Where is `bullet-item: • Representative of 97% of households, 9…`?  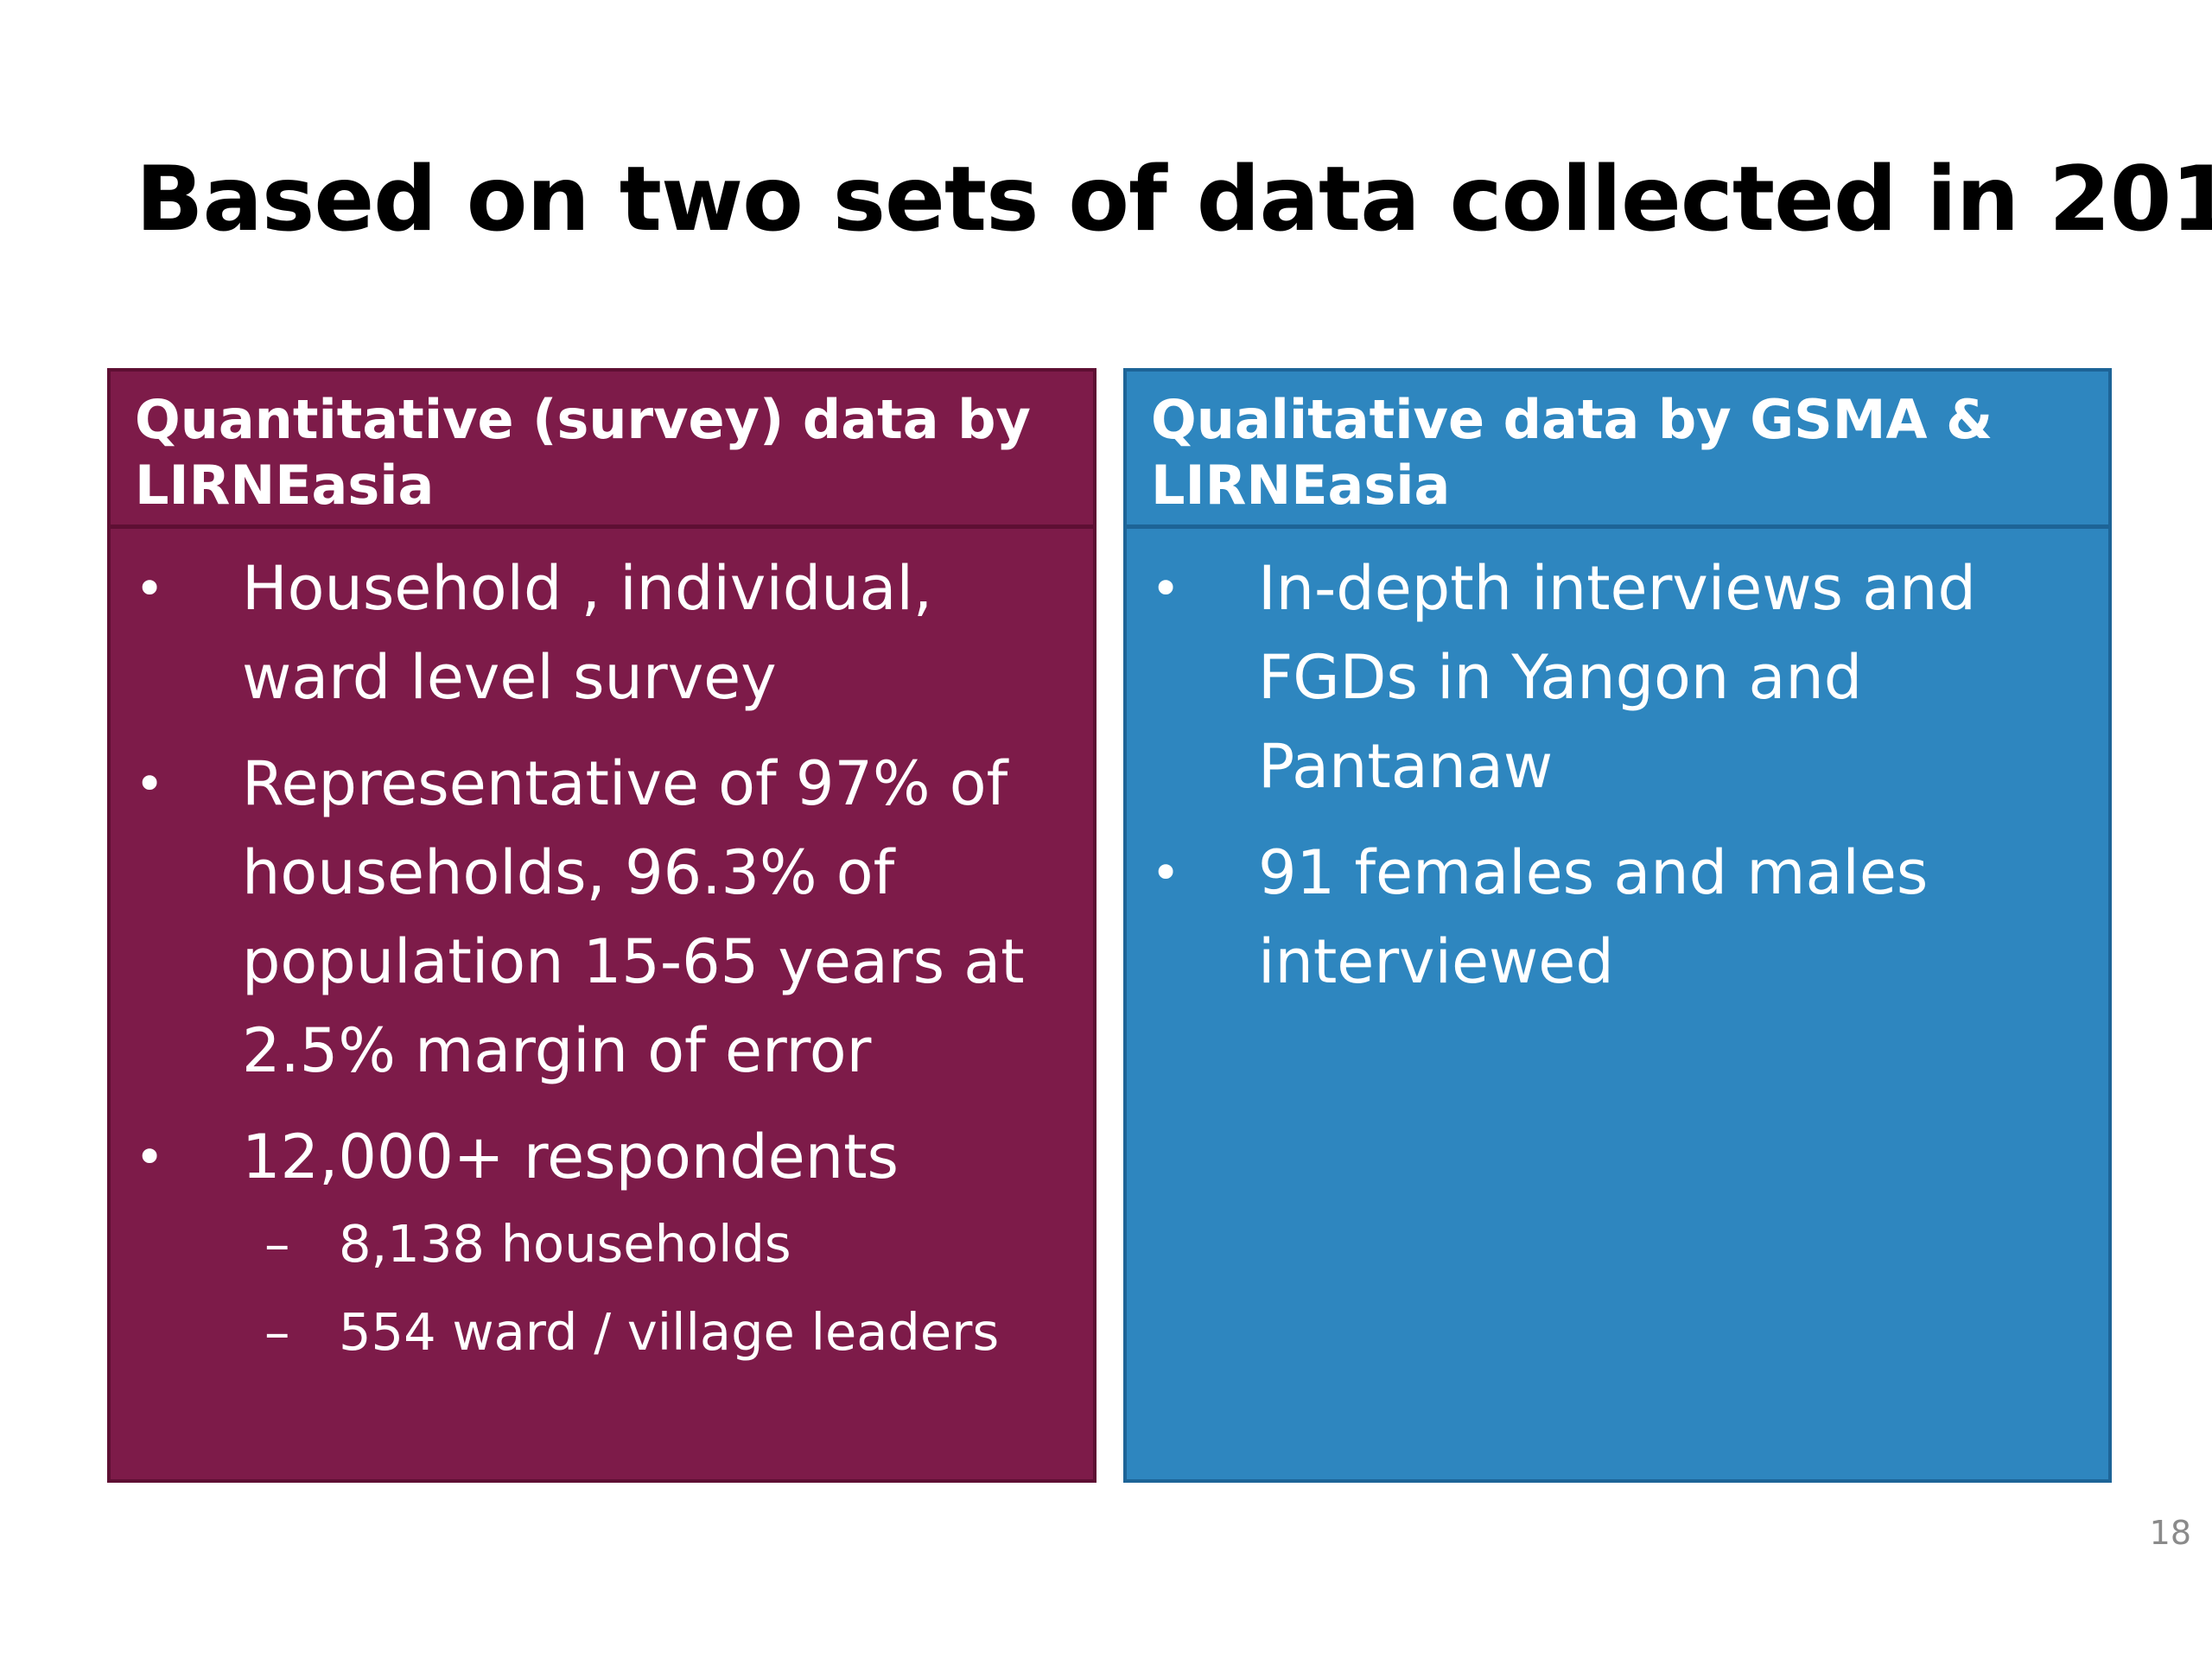
bullet-item: • Representative of 97% of households, 9… is located at coordinates (601, 918).